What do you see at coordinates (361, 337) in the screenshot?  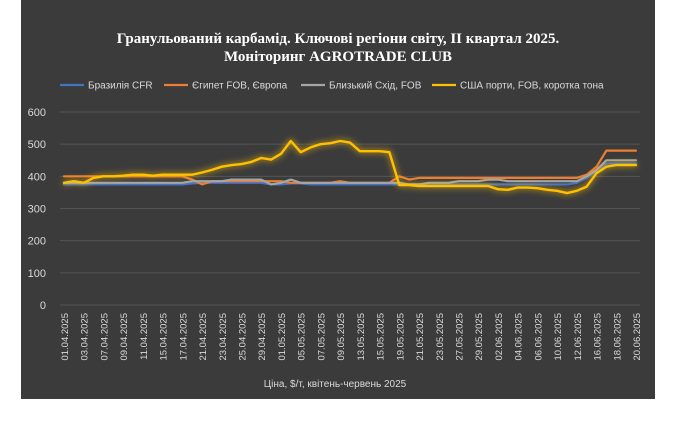 I see `x-tick-label: 13.05.2025` at bounding box center [361, 337].